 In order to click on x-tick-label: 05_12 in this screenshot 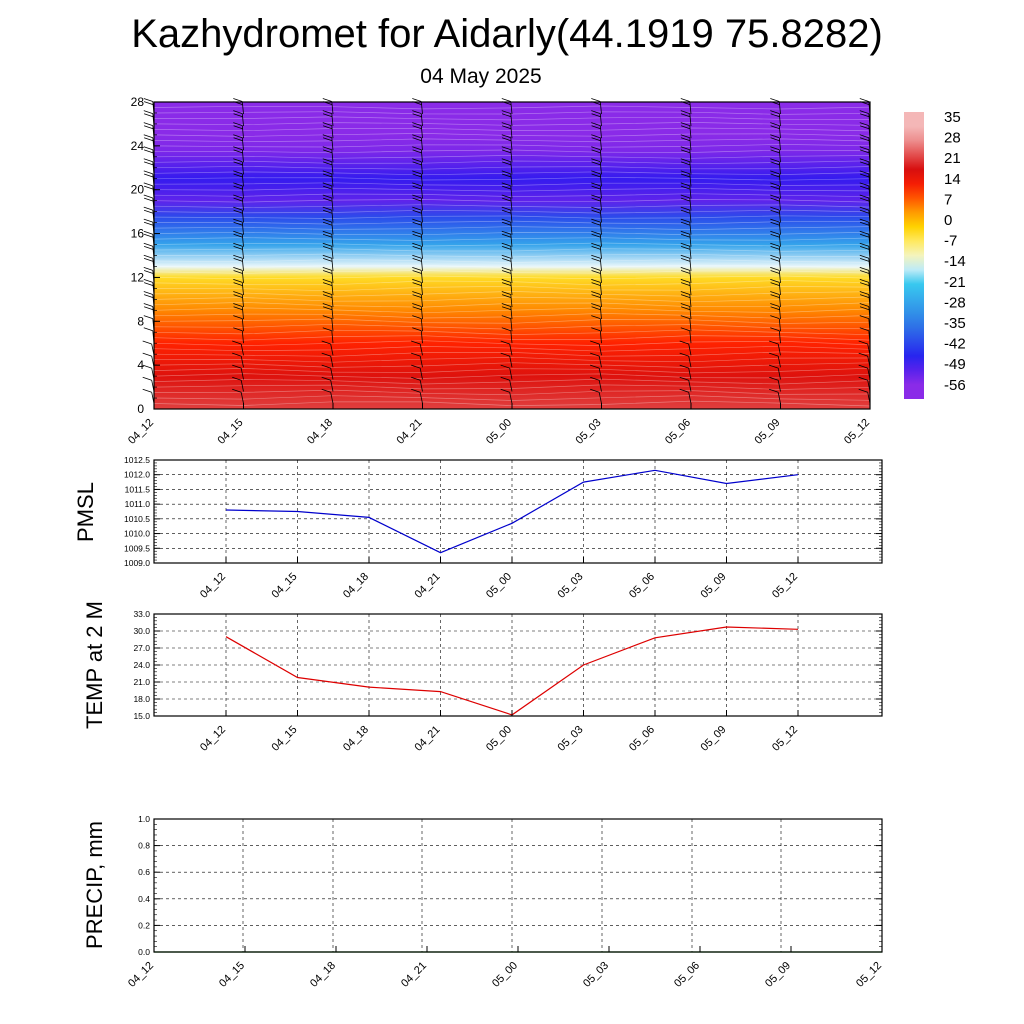, I will do `click(785, 739)`.